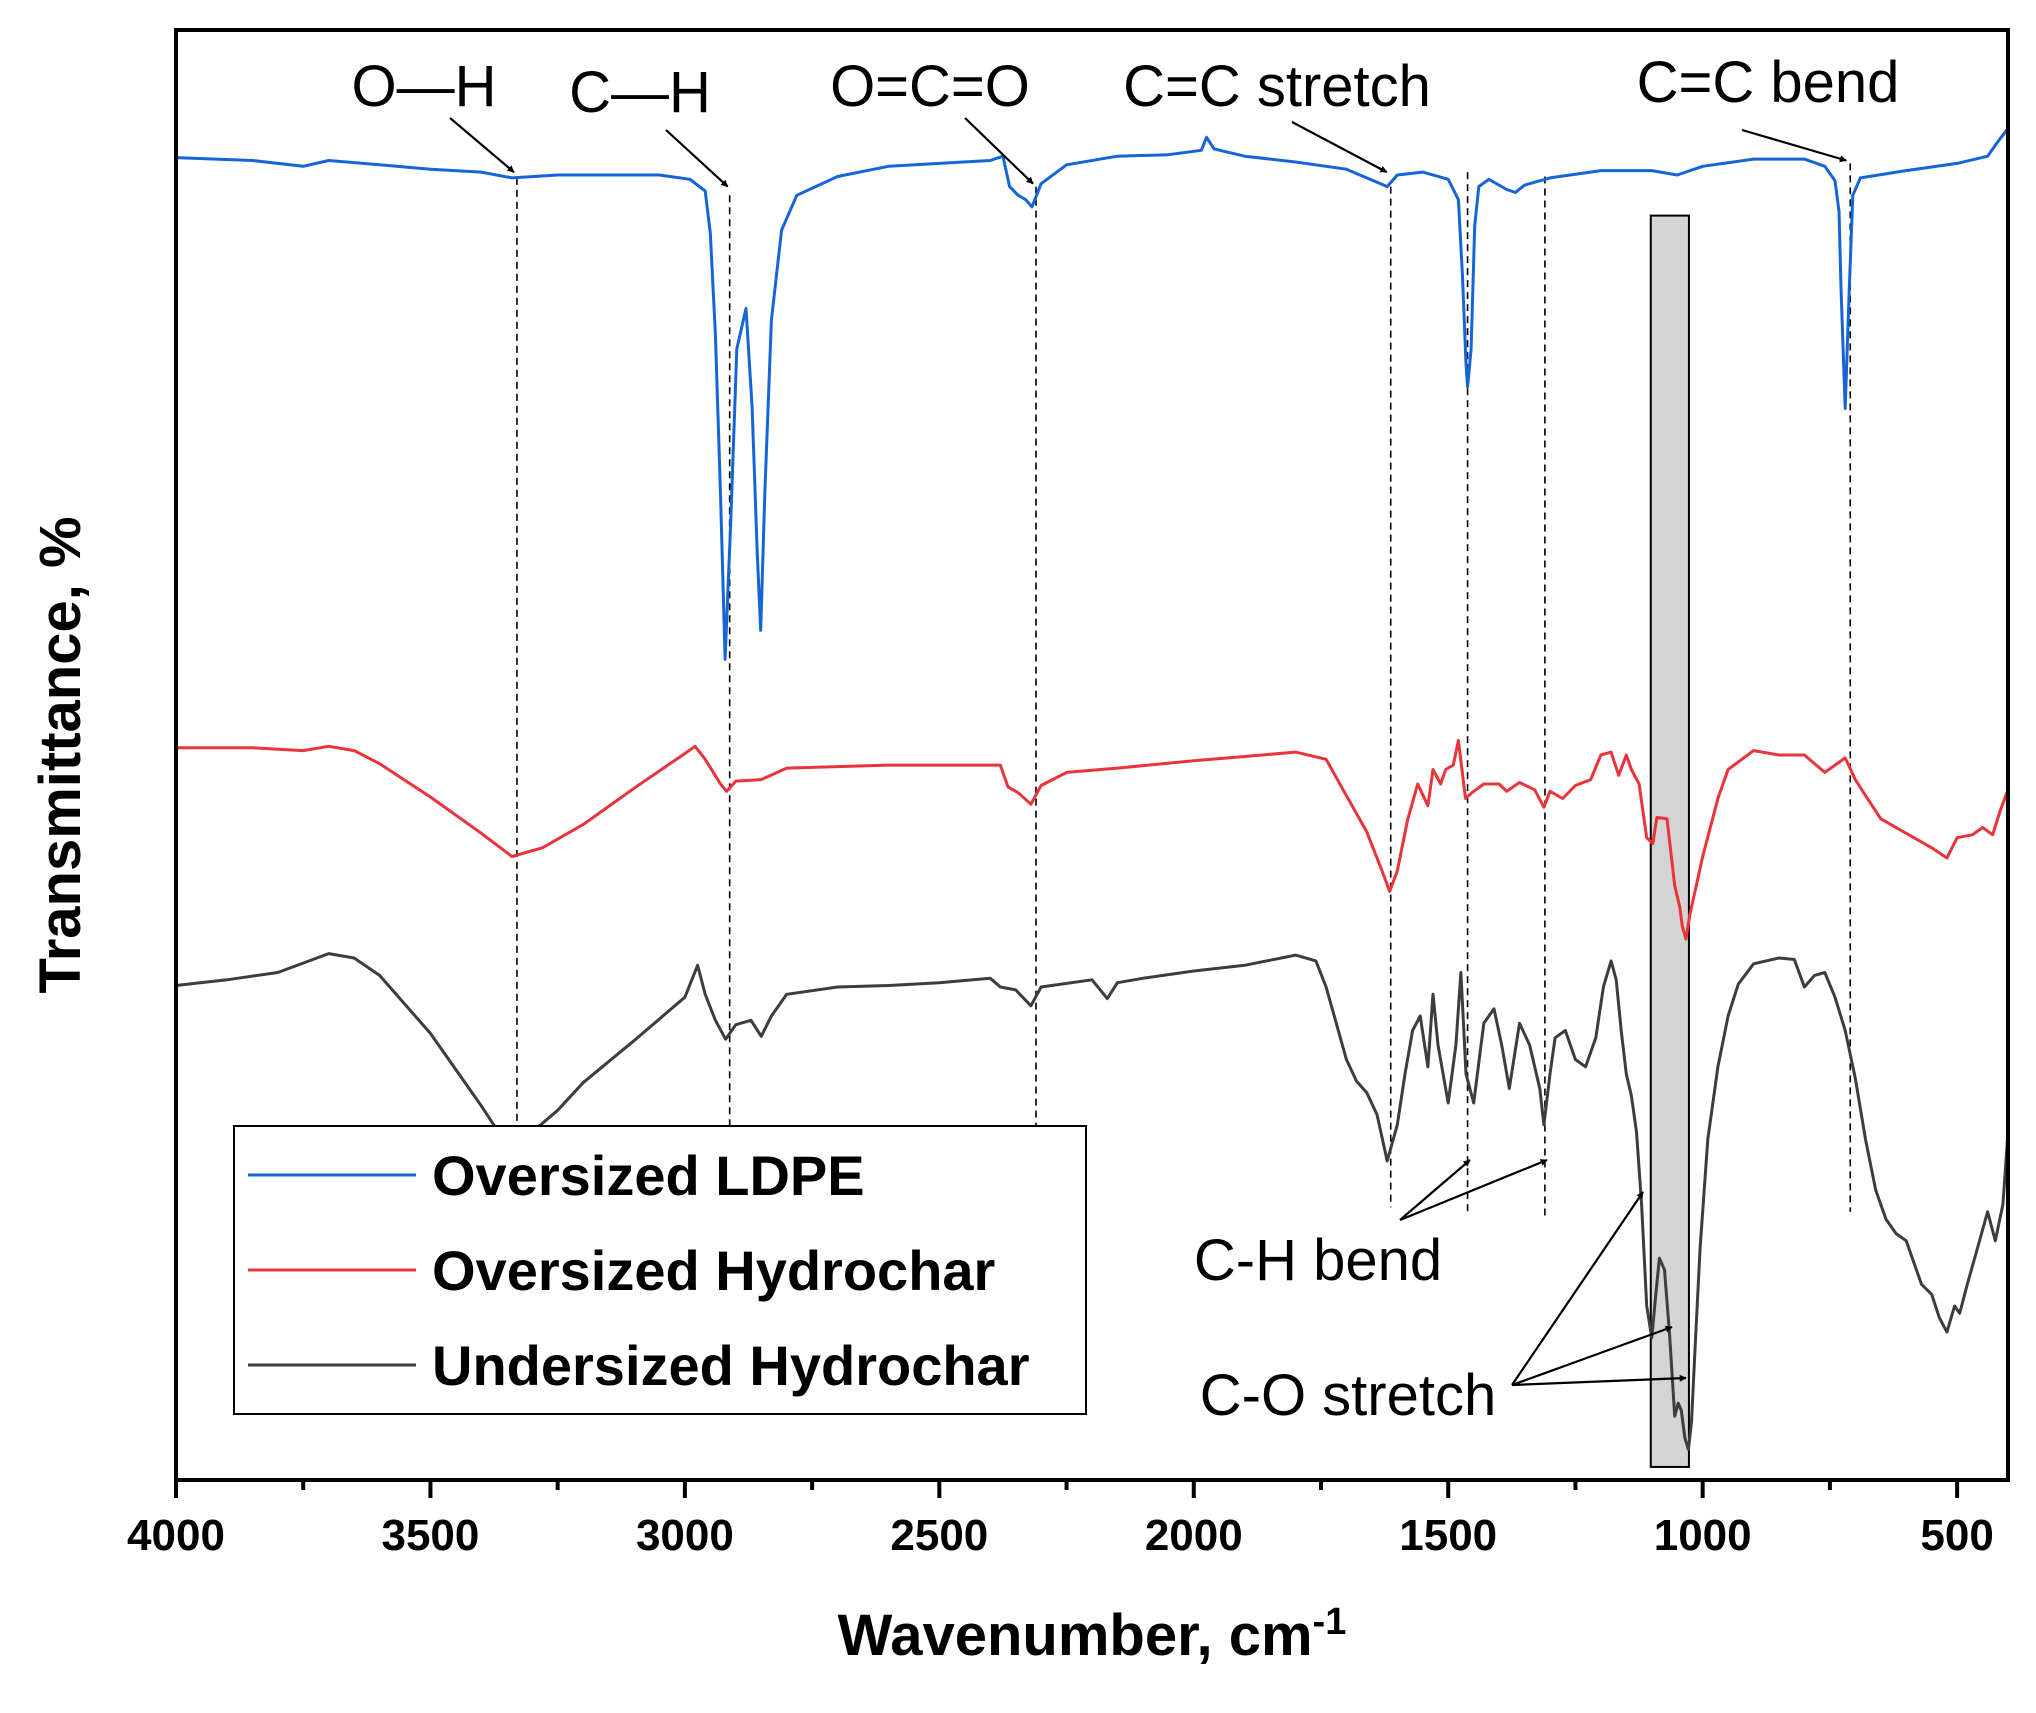  I want to click on x-tick-label-2500: 2500, so click(939, 1535).